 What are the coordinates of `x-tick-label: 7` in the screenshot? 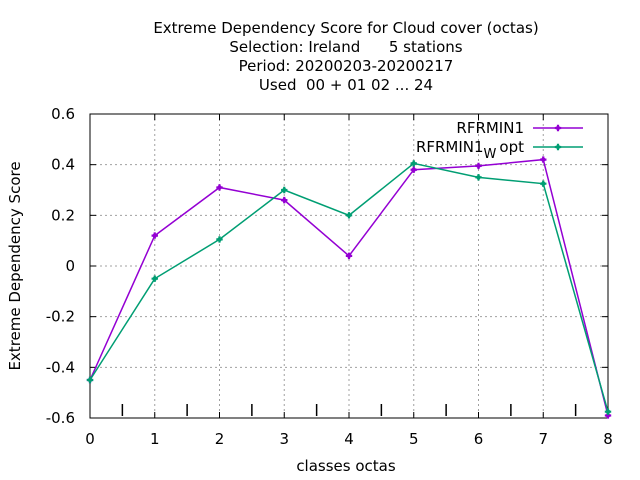 It's located at (543, 439).